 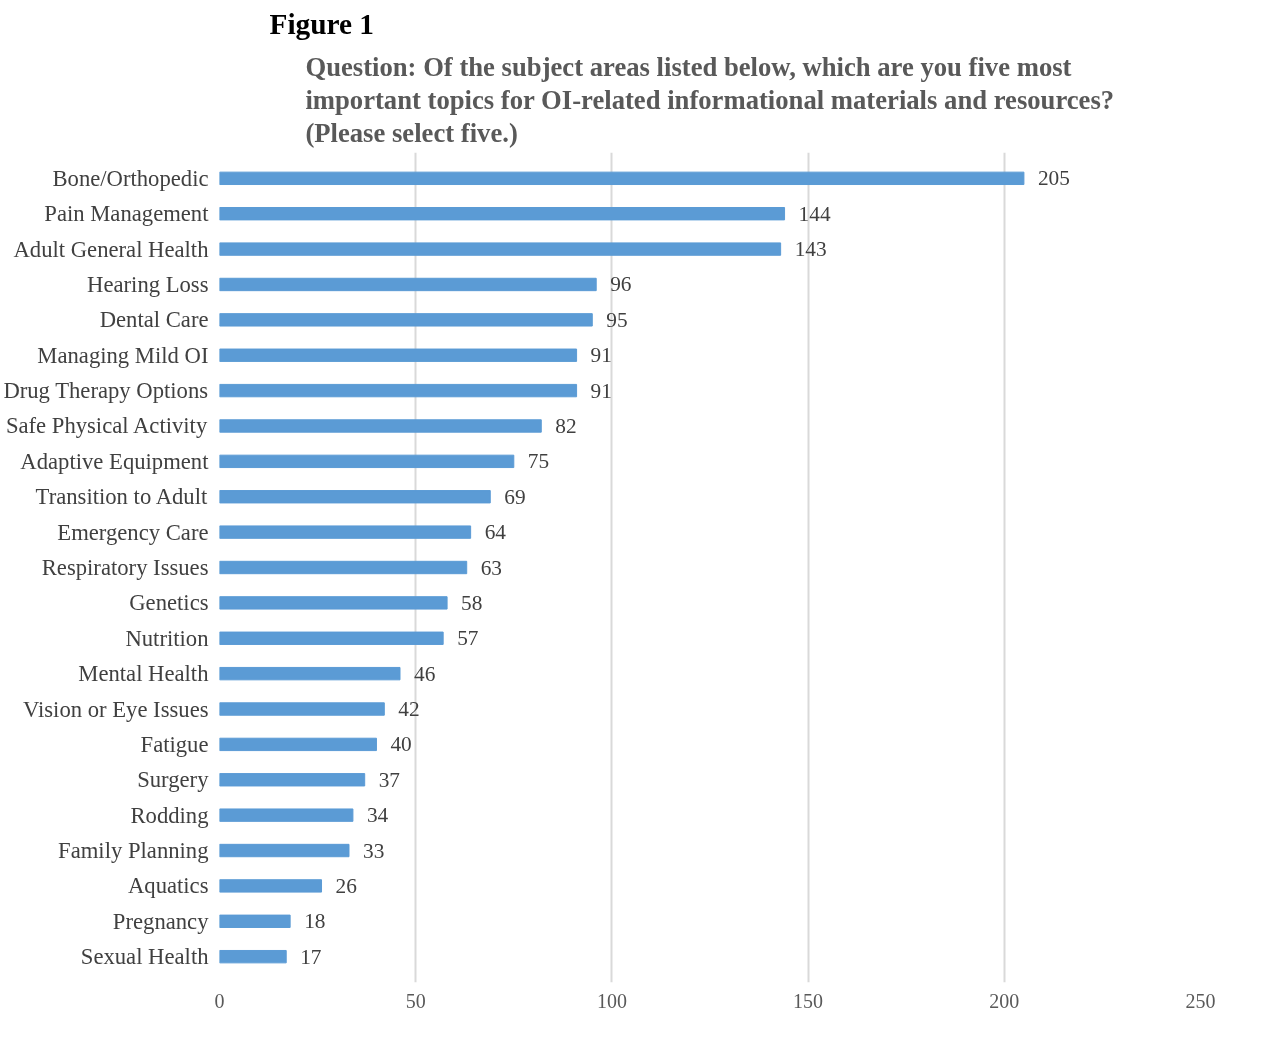 I want to click on y-tick-label: Pregnancy, so click(x=161, y=921).